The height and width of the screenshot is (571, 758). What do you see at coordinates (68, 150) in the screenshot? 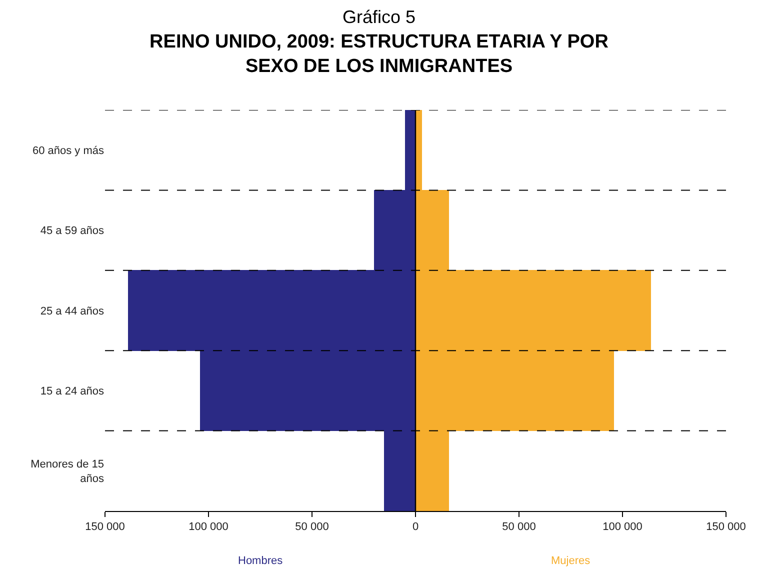
I see `y-tick-label: 60 años y más` at bounding box center [68, 150].